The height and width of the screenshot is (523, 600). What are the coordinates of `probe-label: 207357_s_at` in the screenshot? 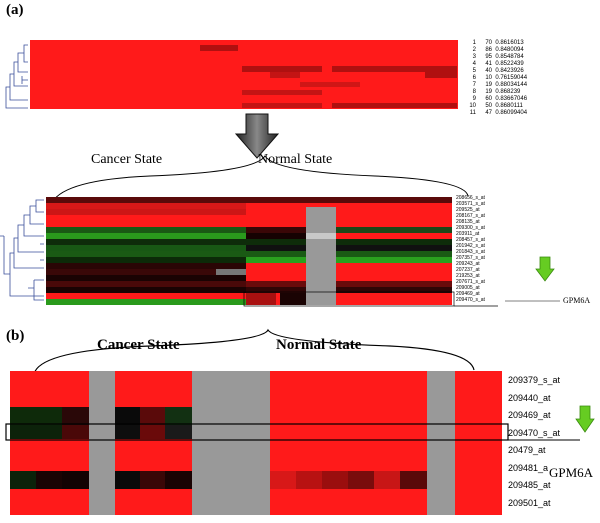 It's located at (470, 258).